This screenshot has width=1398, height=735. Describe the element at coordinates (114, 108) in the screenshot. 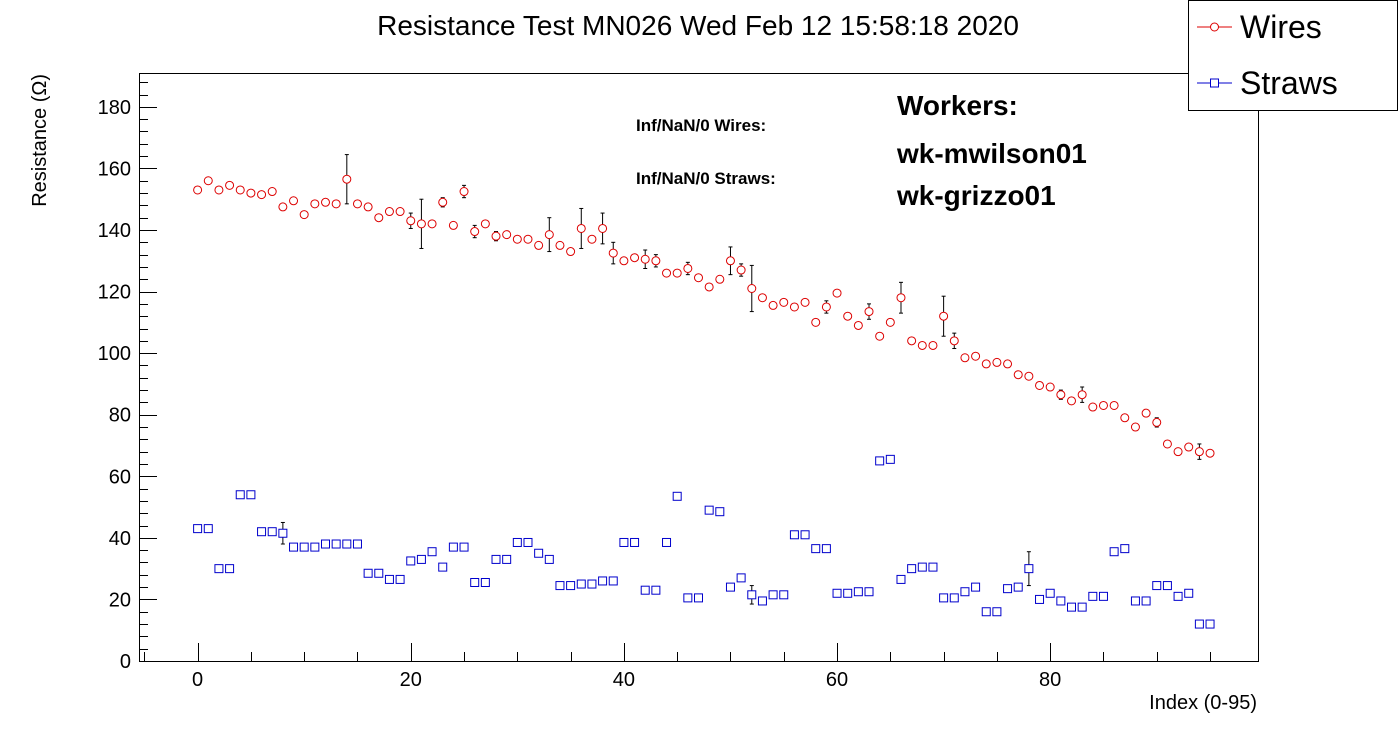

I see `y-tick-label: 180` at that location.